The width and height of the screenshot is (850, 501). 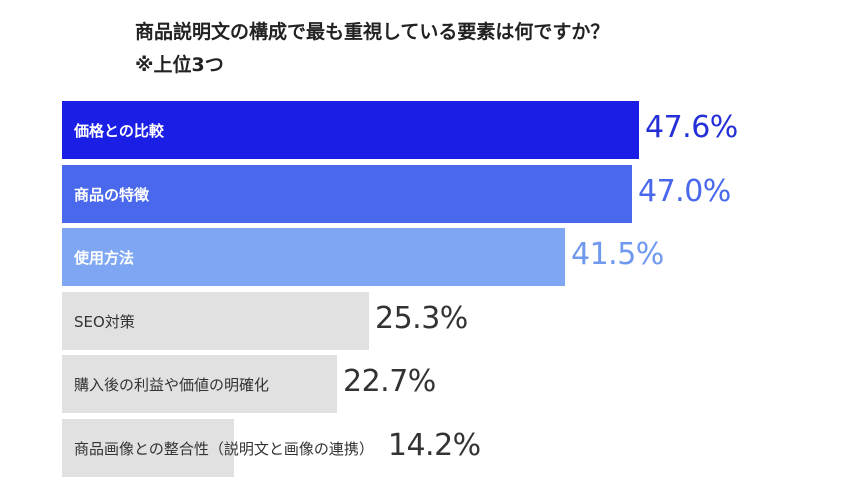 I want to click on bar-label: SEO対策, so click(x=104, y=321).